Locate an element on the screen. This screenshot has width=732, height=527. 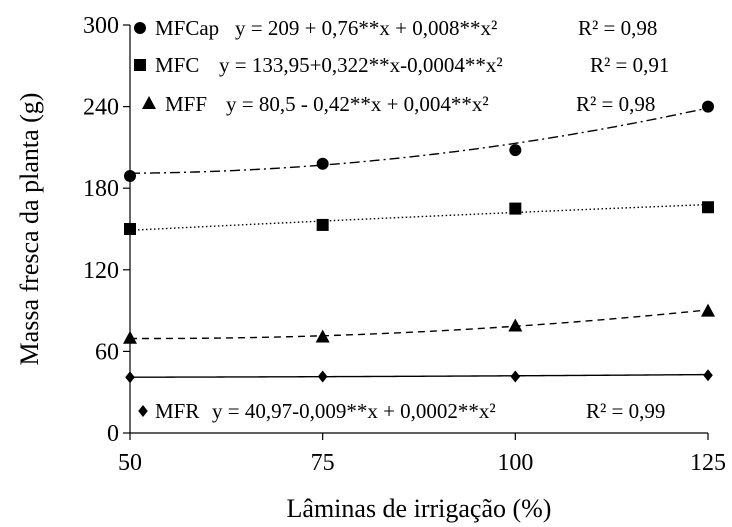
legend-mff-equation: y = 80,5 - 0,42**x + 0,004**x² is located at coordinates (357, 104).